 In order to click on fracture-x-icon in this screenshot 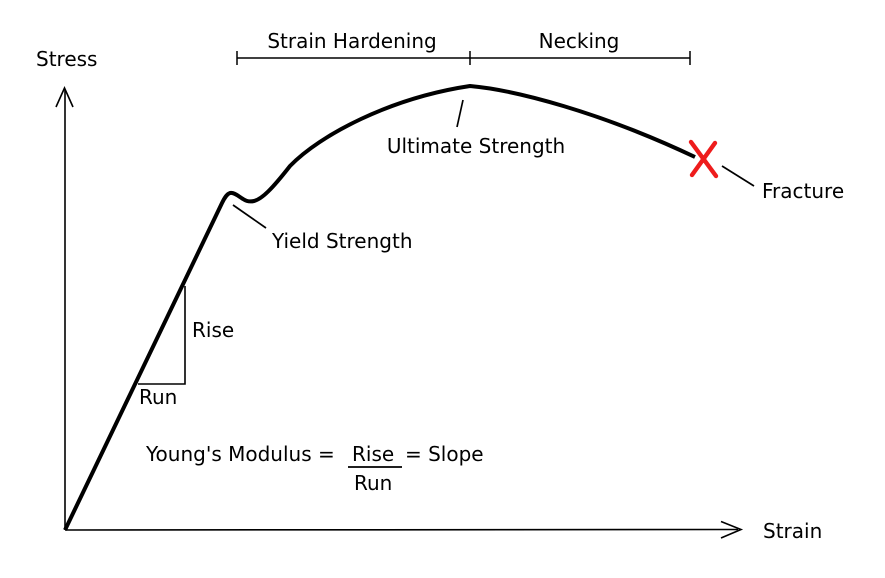, I will do `click(703, 159)`.